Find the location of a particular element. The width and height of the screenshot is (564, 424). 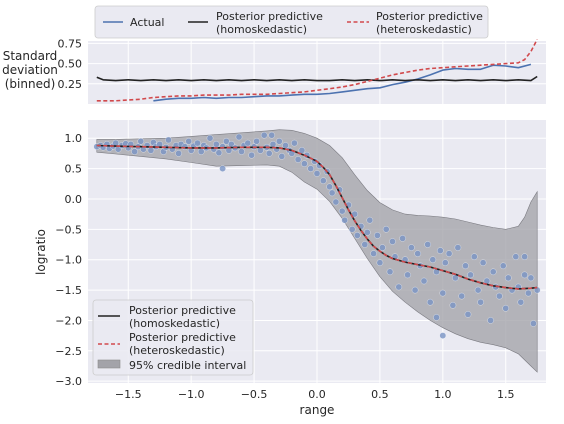

bottom-legend-credible-interval: 95% credible interval is located at coordinates (187, 365).